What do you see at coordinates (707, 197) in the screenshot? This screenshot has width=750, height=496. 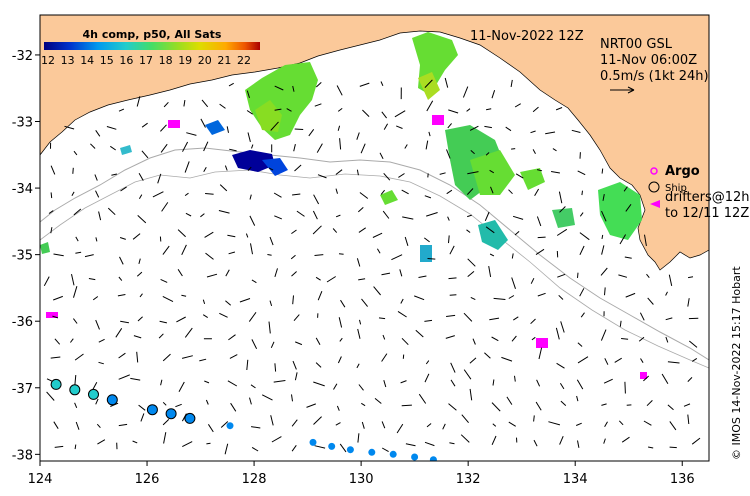 I see `drifters-legend-line1: drifters@12h` at bounding box center [707, 197].